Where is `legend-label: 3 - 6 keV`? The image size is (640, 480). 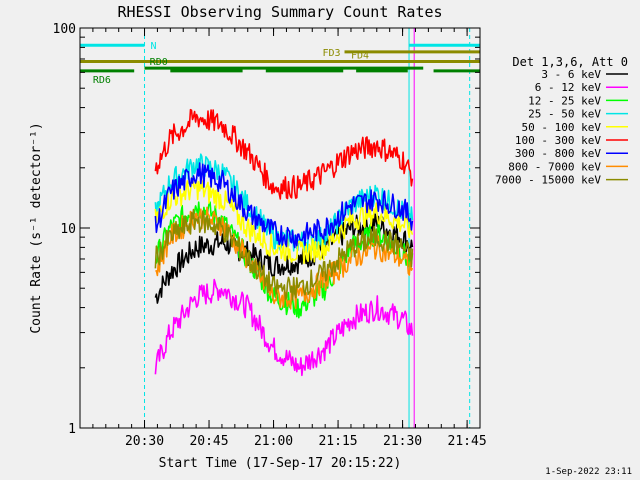 legend-label: 3 - 6 keV is located at coordinates (571, 74).